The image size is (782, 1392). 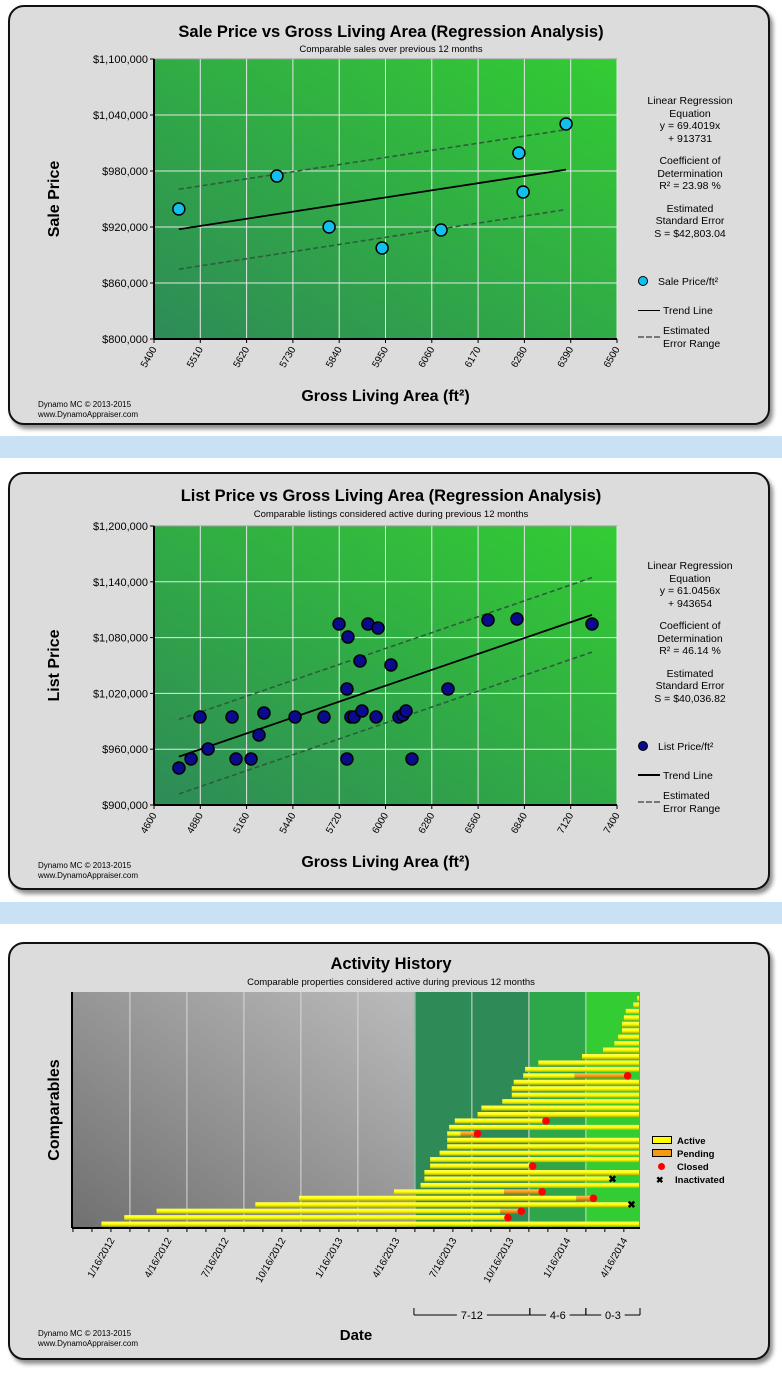 I want to click on period-label: 4-6, so click(x=558, y=1316).